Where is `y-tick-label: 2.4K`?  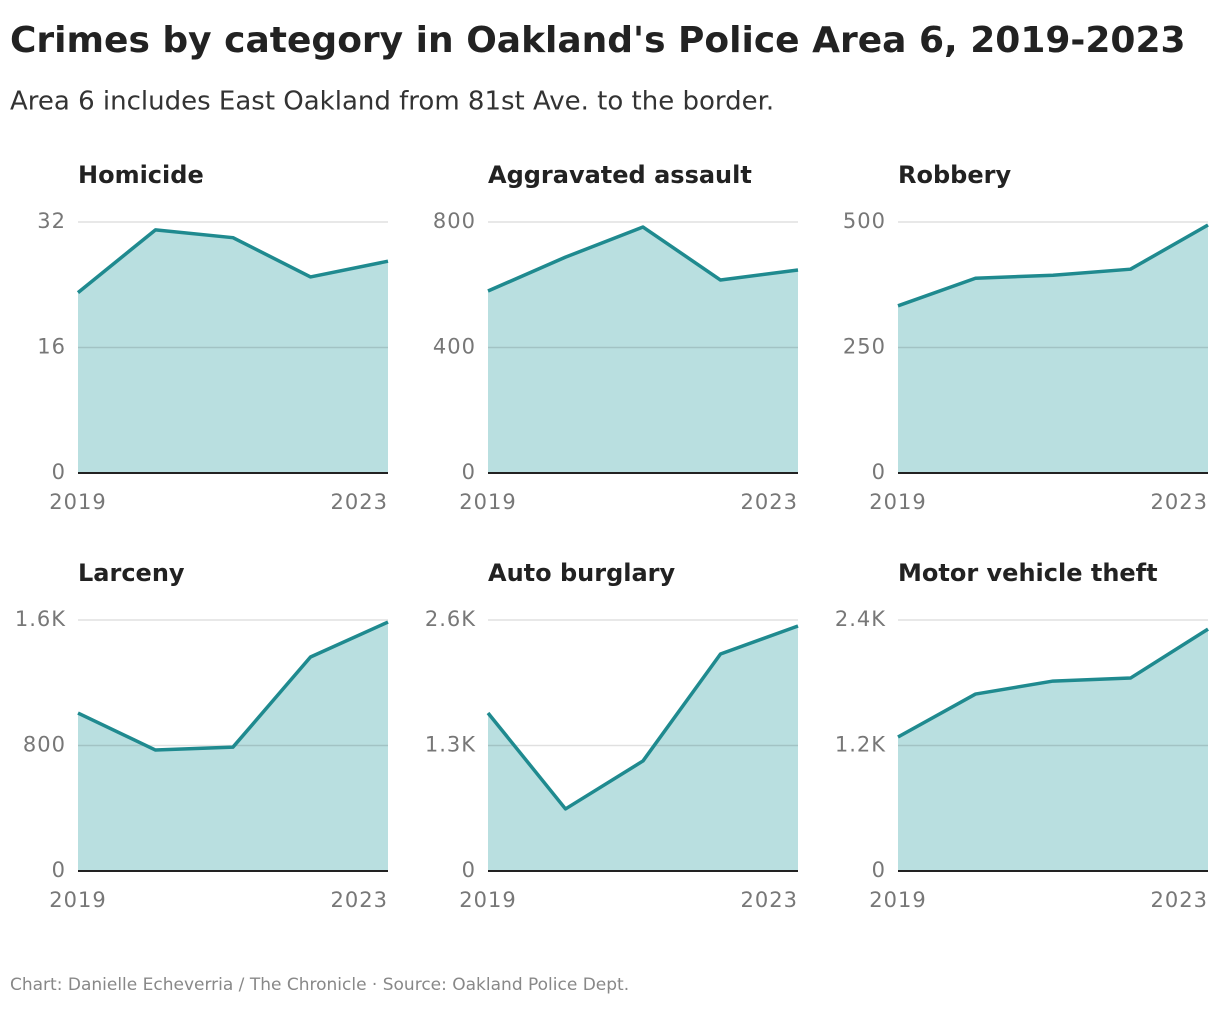
y-tick-label: 2.4K is located at coordinates (860, 619).